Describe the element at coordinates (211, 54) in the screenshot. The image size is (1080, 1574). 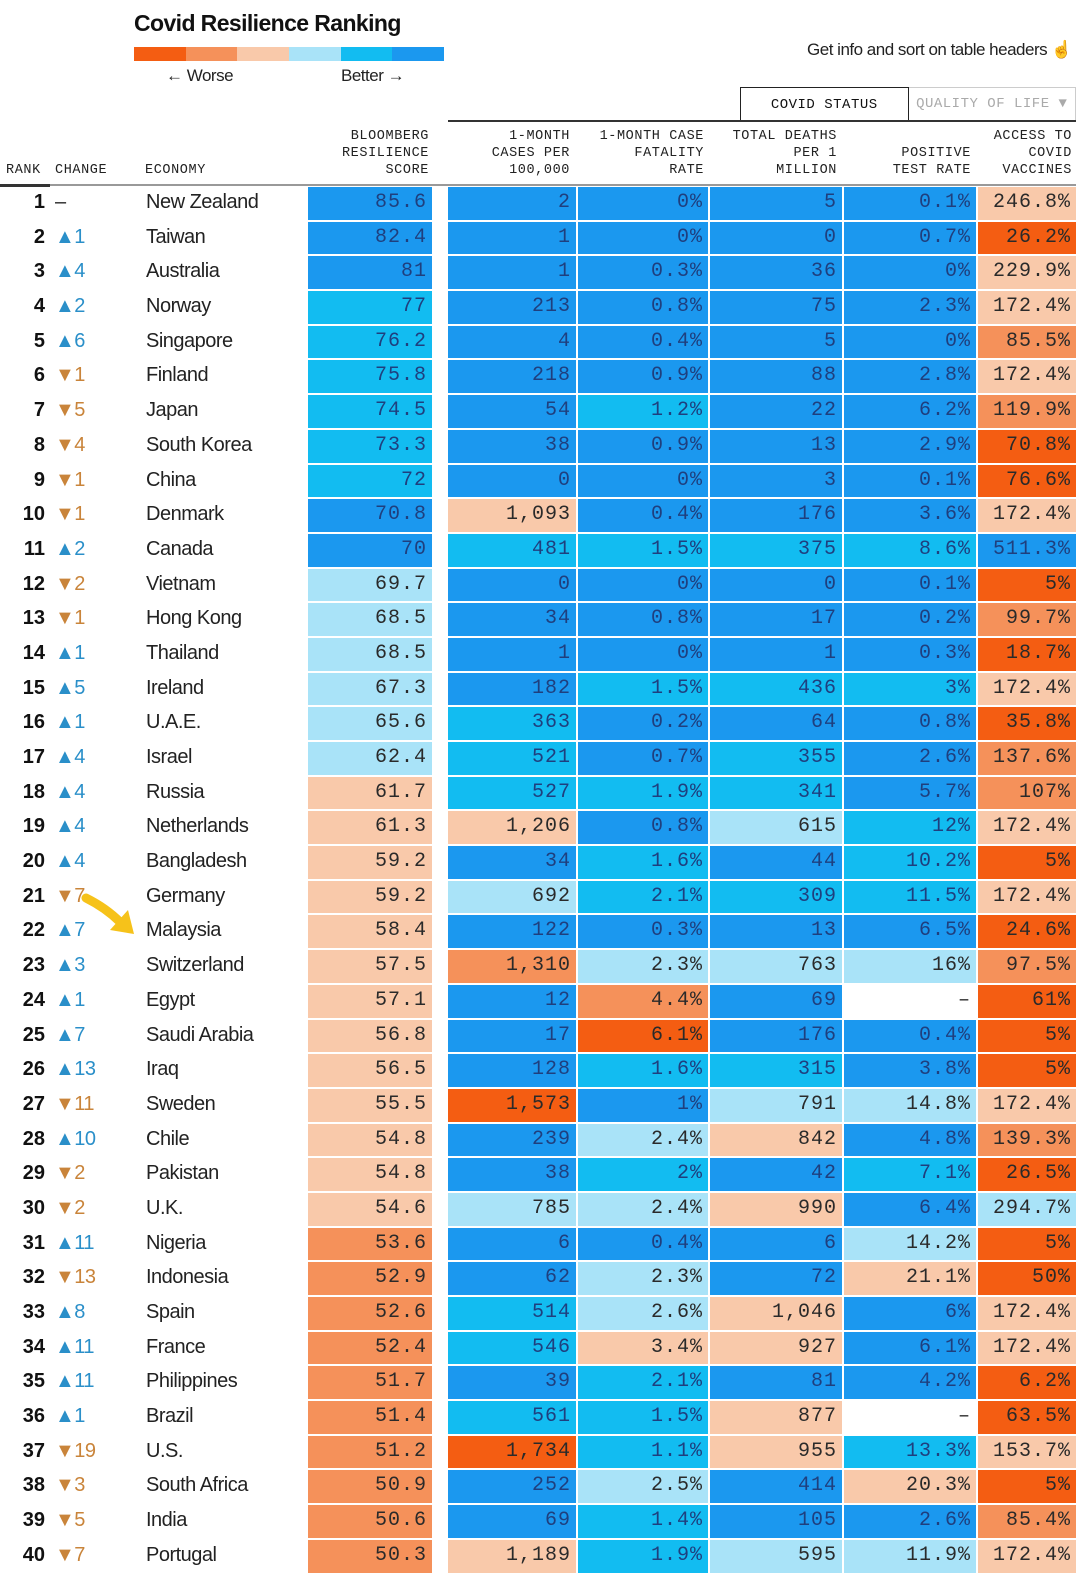
I see `legend-swatch` at that location.